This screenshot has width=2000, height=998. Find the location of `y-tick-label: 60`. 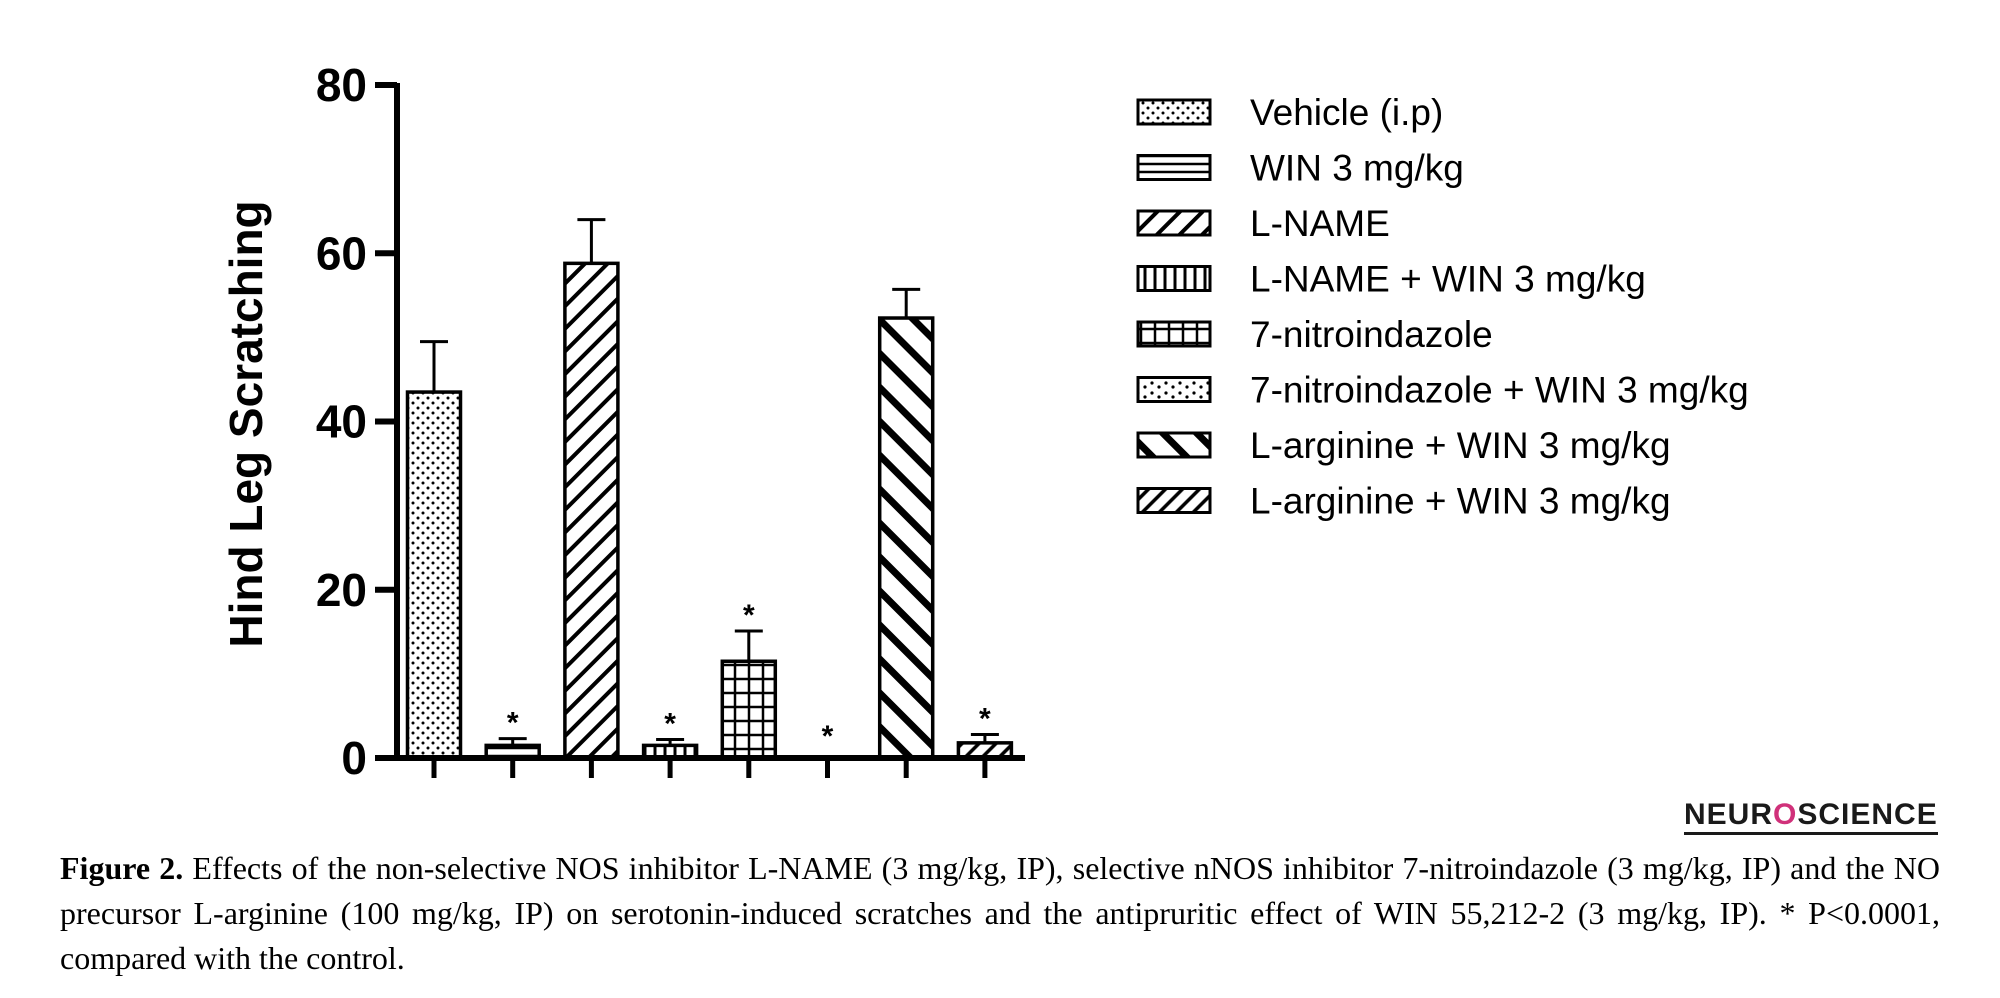

y-tick-label: 60 is located at coordinates (341, 253).